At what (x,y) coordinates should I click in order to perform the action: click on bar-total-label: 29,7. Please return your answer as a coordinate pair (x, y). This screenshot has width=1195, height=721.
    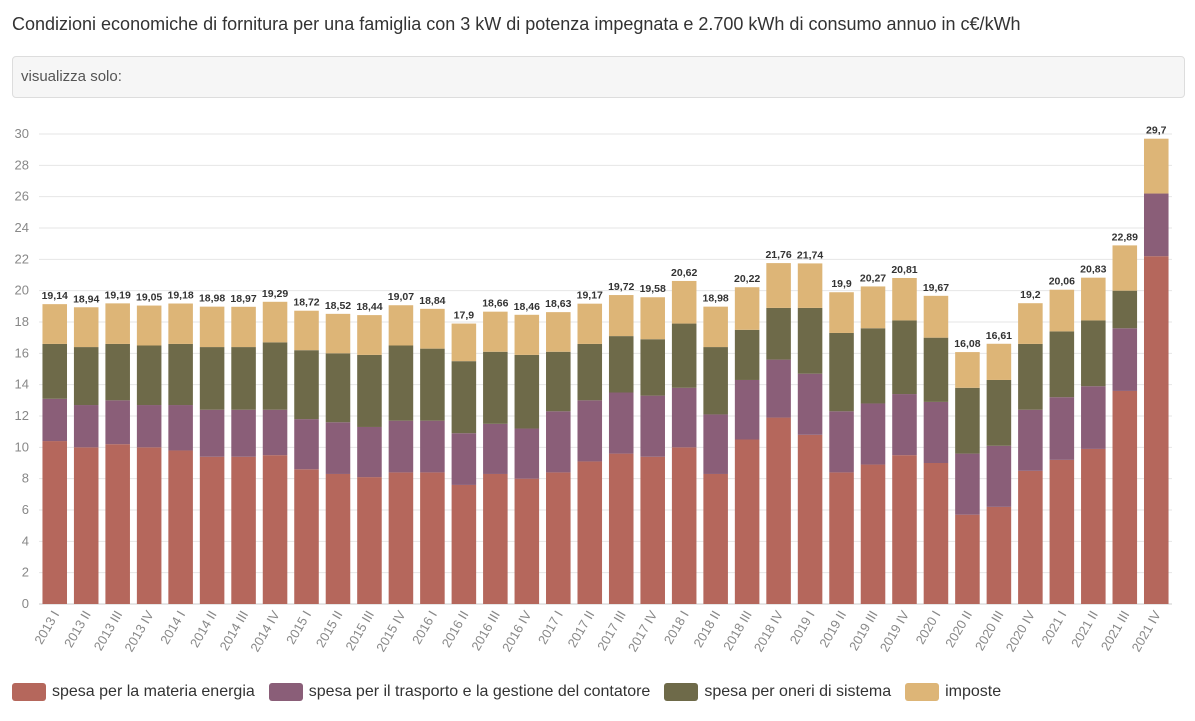
    Looking at the image, I should click on (1156, 131).